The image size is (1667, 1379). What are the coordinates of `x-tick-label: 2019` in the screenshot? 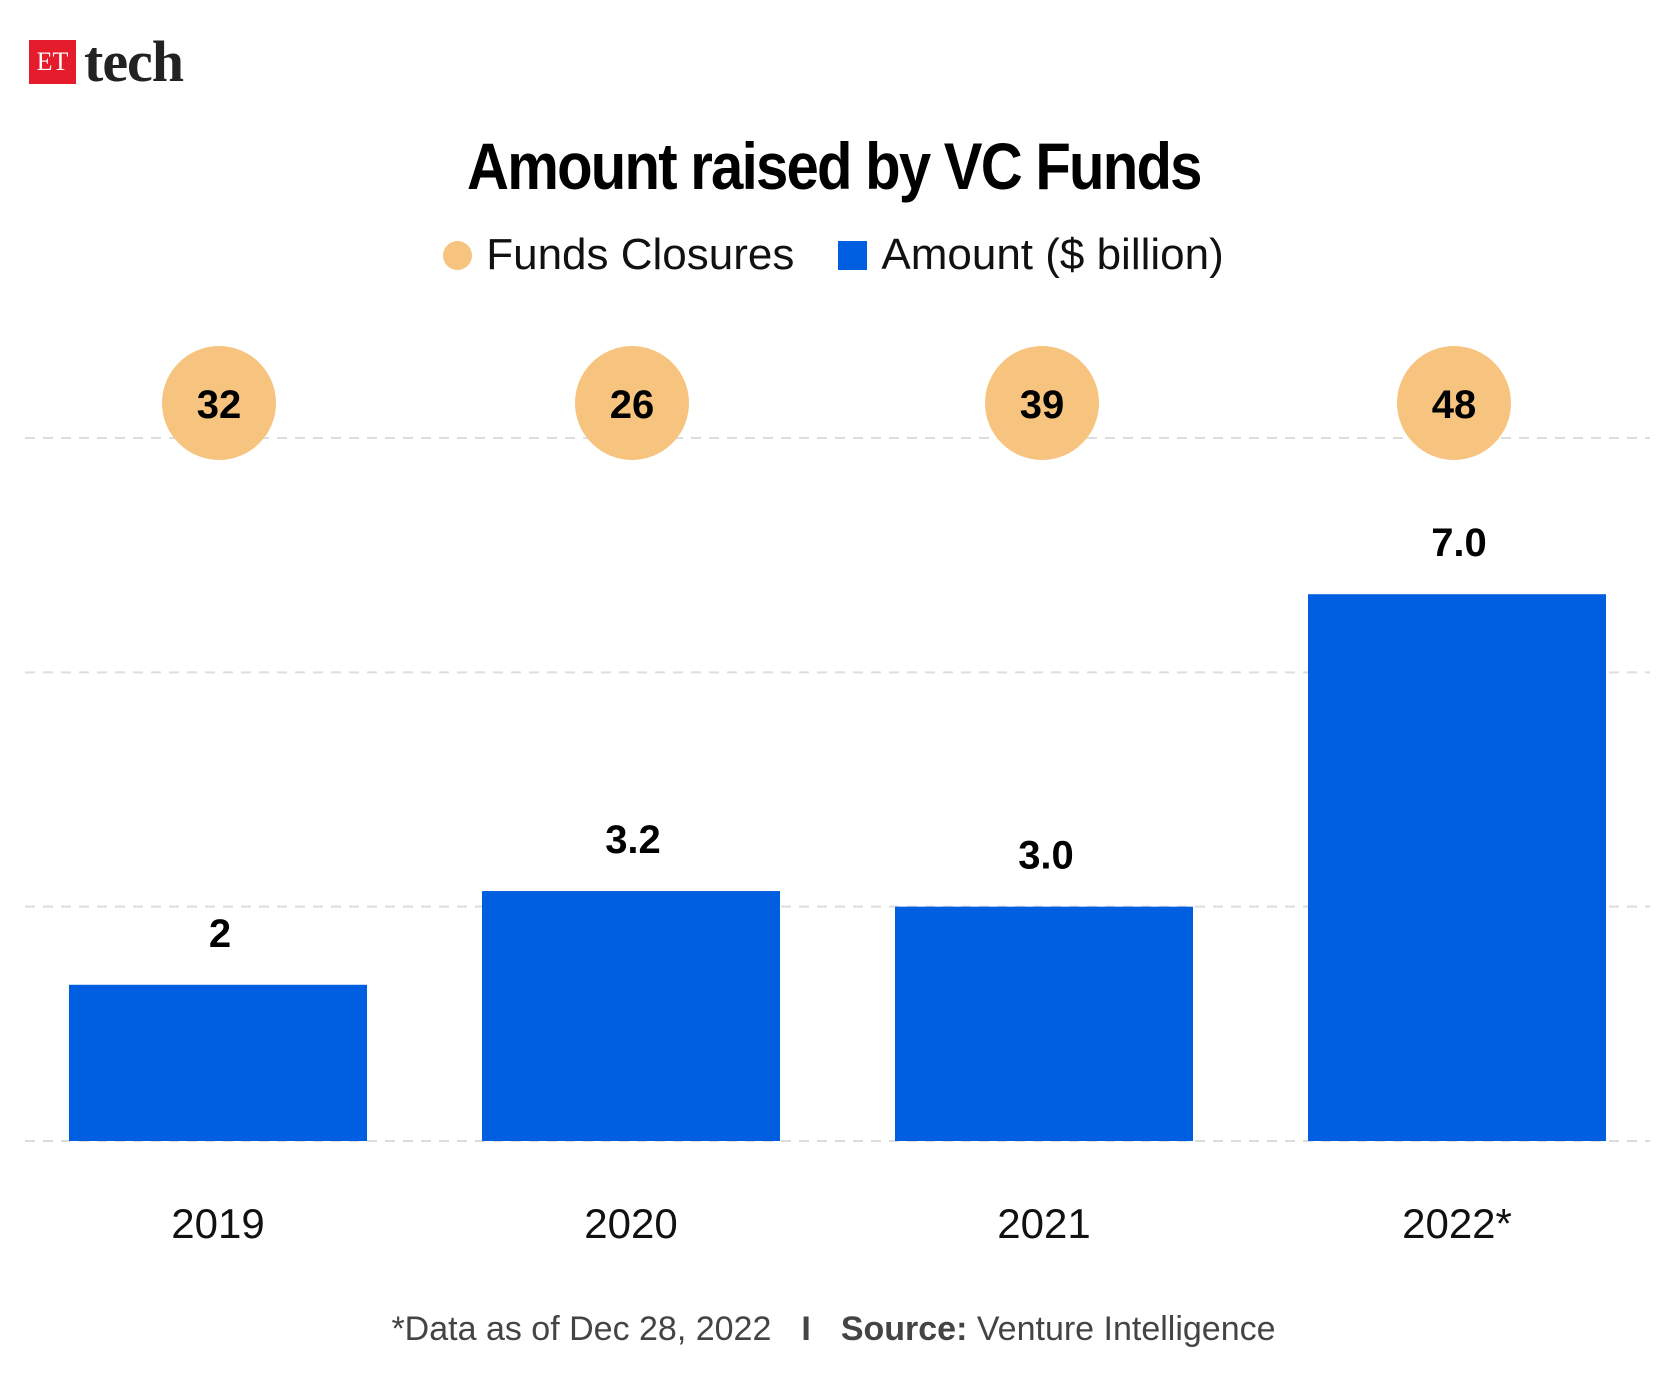 It's located at (217, 1223).